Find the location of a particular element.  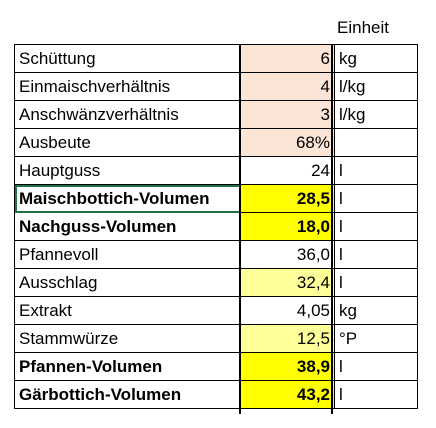

table-row: Extrakt 4,05 kg is located at coordinates (216, 310).